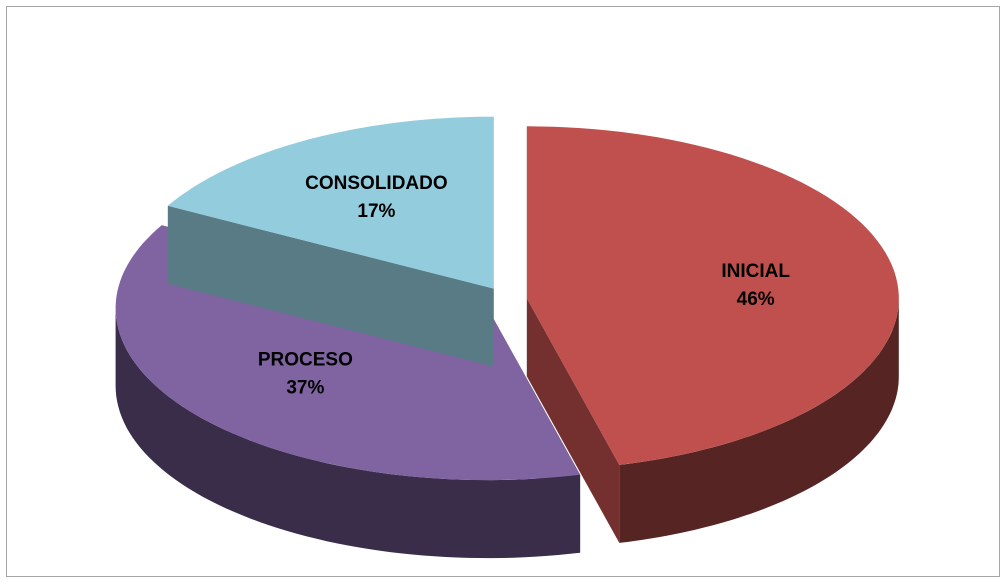  Describe the element at coordinates (330, 202) in the screenshot. I see `slice-top` at that location.